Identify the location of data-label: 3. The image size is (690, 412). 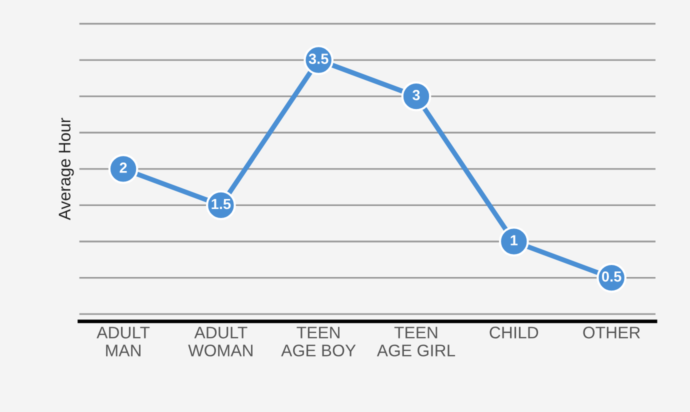
(416, 95).